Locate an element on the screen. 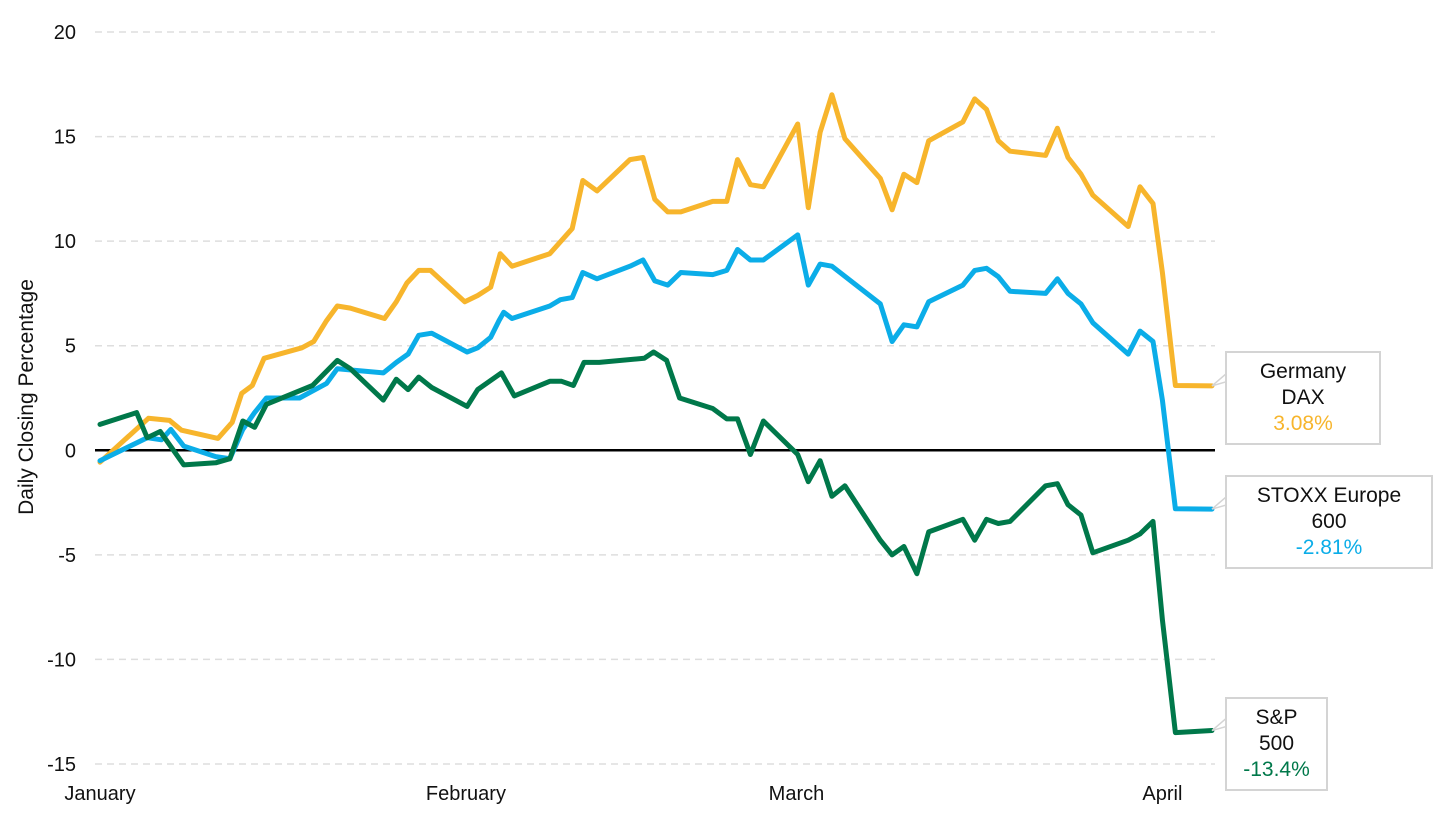  y-tick-label: 20 is located at coordinates (65, 33).